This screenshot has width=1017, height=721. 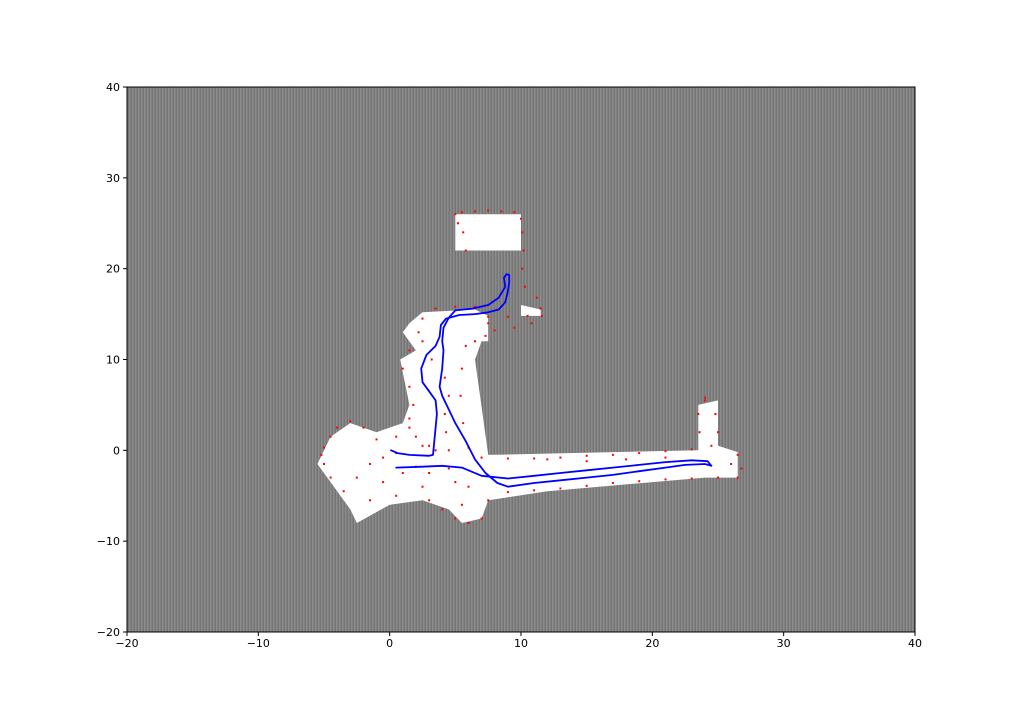 What do you see at coordinates (108, 632) in the screenshot?
I see `y-tick-label: −20` at bounding box center [108, 632].